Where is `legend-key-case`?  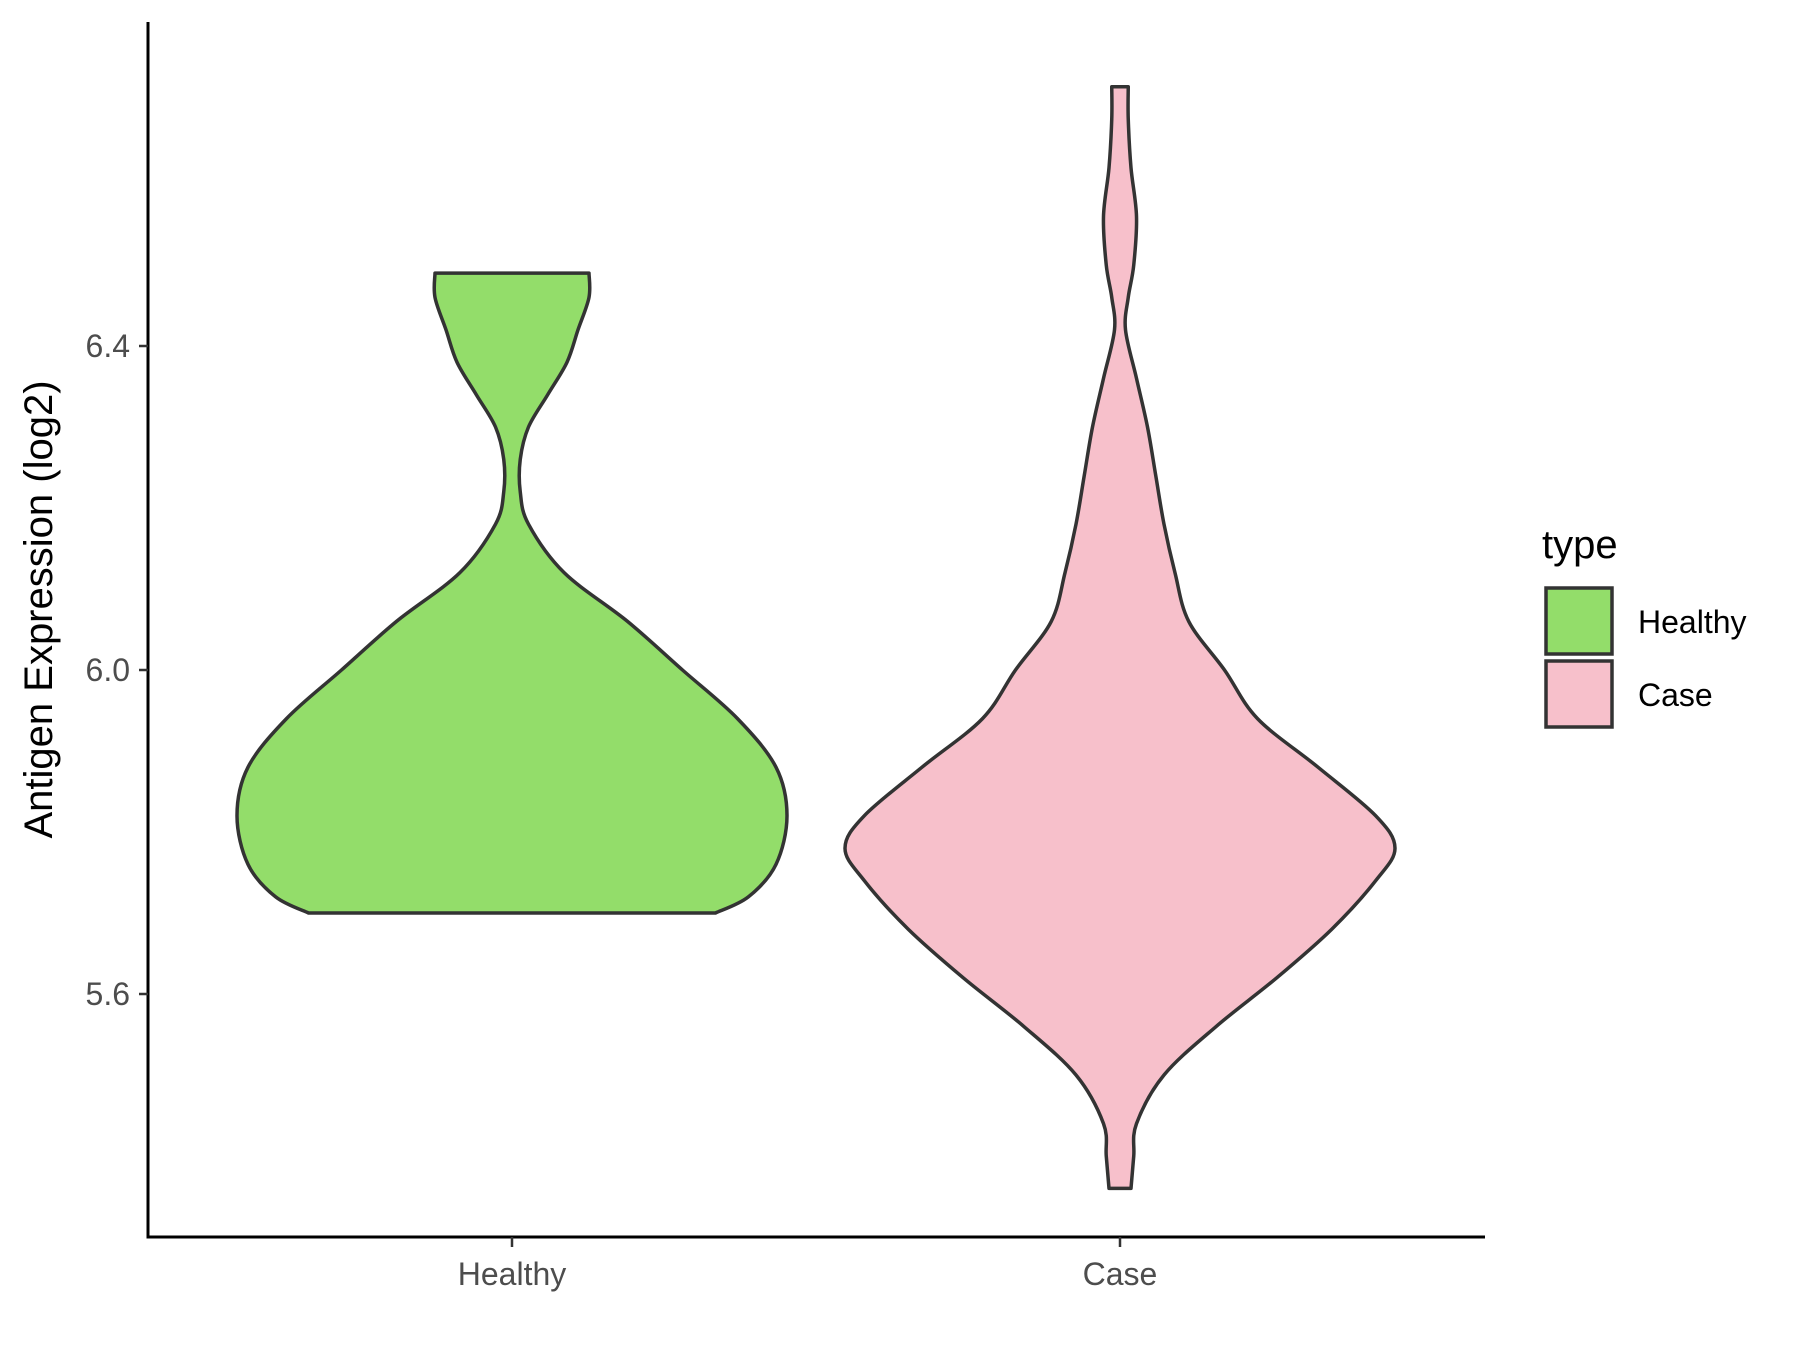
legend-key-case is located at coordinates (1579, 694).